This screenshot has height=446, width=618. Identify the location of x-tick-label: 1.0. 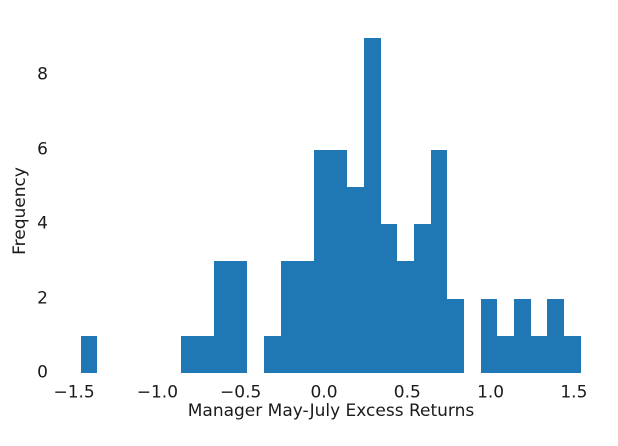
(491, 392).